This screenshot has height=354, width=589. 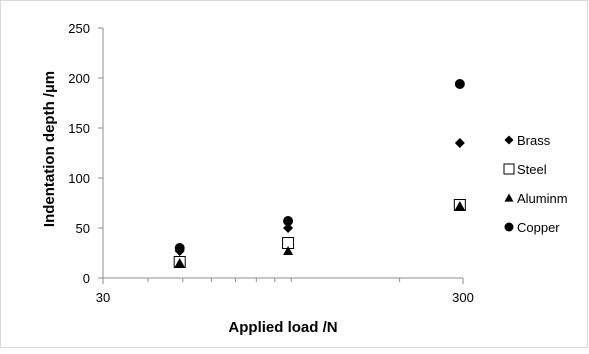 What do you see at coordinates (534, 140) in the screenshot?
I see `legend-brass-label: Brass` at bounding box center [534, 140].